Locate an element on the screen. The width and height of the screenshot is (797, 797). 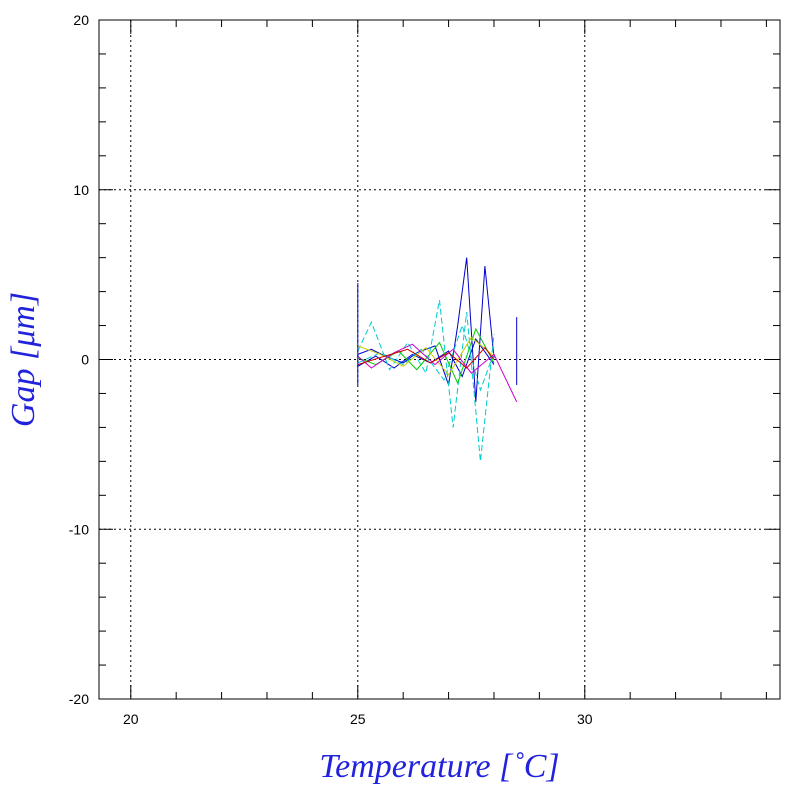
x-tick-label: 30 is located at coordinates (585, 719).